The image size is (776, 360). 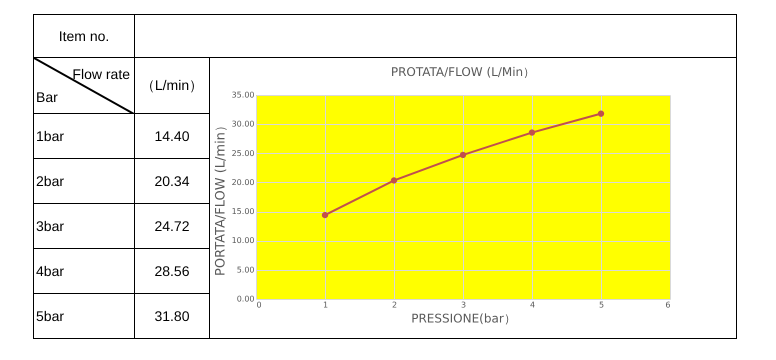 I want to click on text: （L/min）, so click(x=172, y=86).